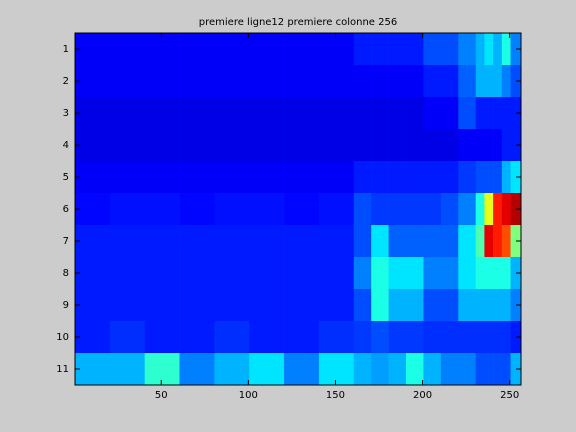 This screenshot has height=432, width=576. I want to click on y-tick-label: 3, so click(66, 113).